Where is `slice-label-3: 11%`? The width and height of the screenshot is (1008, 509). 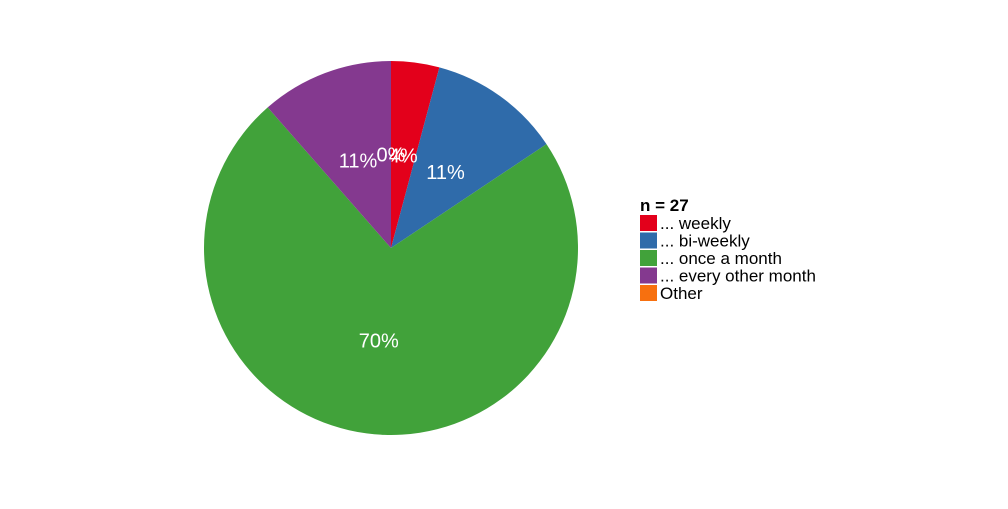 slice-label-3: 11% is located at coordinates (358, 161).